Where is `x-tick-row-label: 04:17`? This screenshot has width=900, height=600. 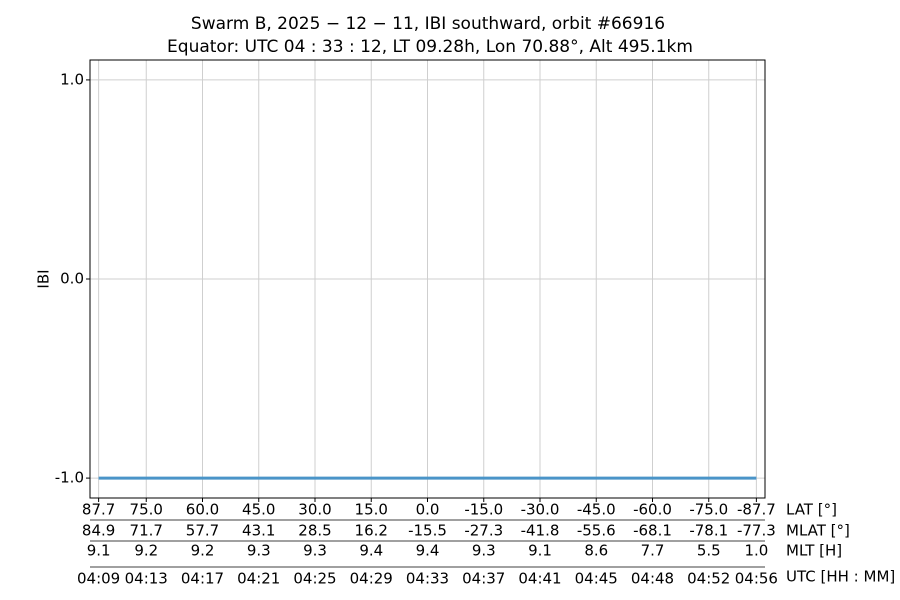
x-tick-row-label: 04:17 is located at coordinates (202, 579).